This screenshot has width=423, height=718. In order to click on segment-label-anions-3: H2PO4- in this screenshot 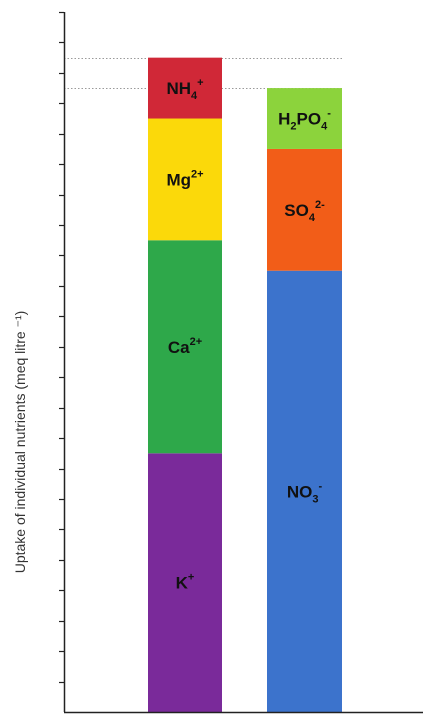, I will do `click(304, 120)`.